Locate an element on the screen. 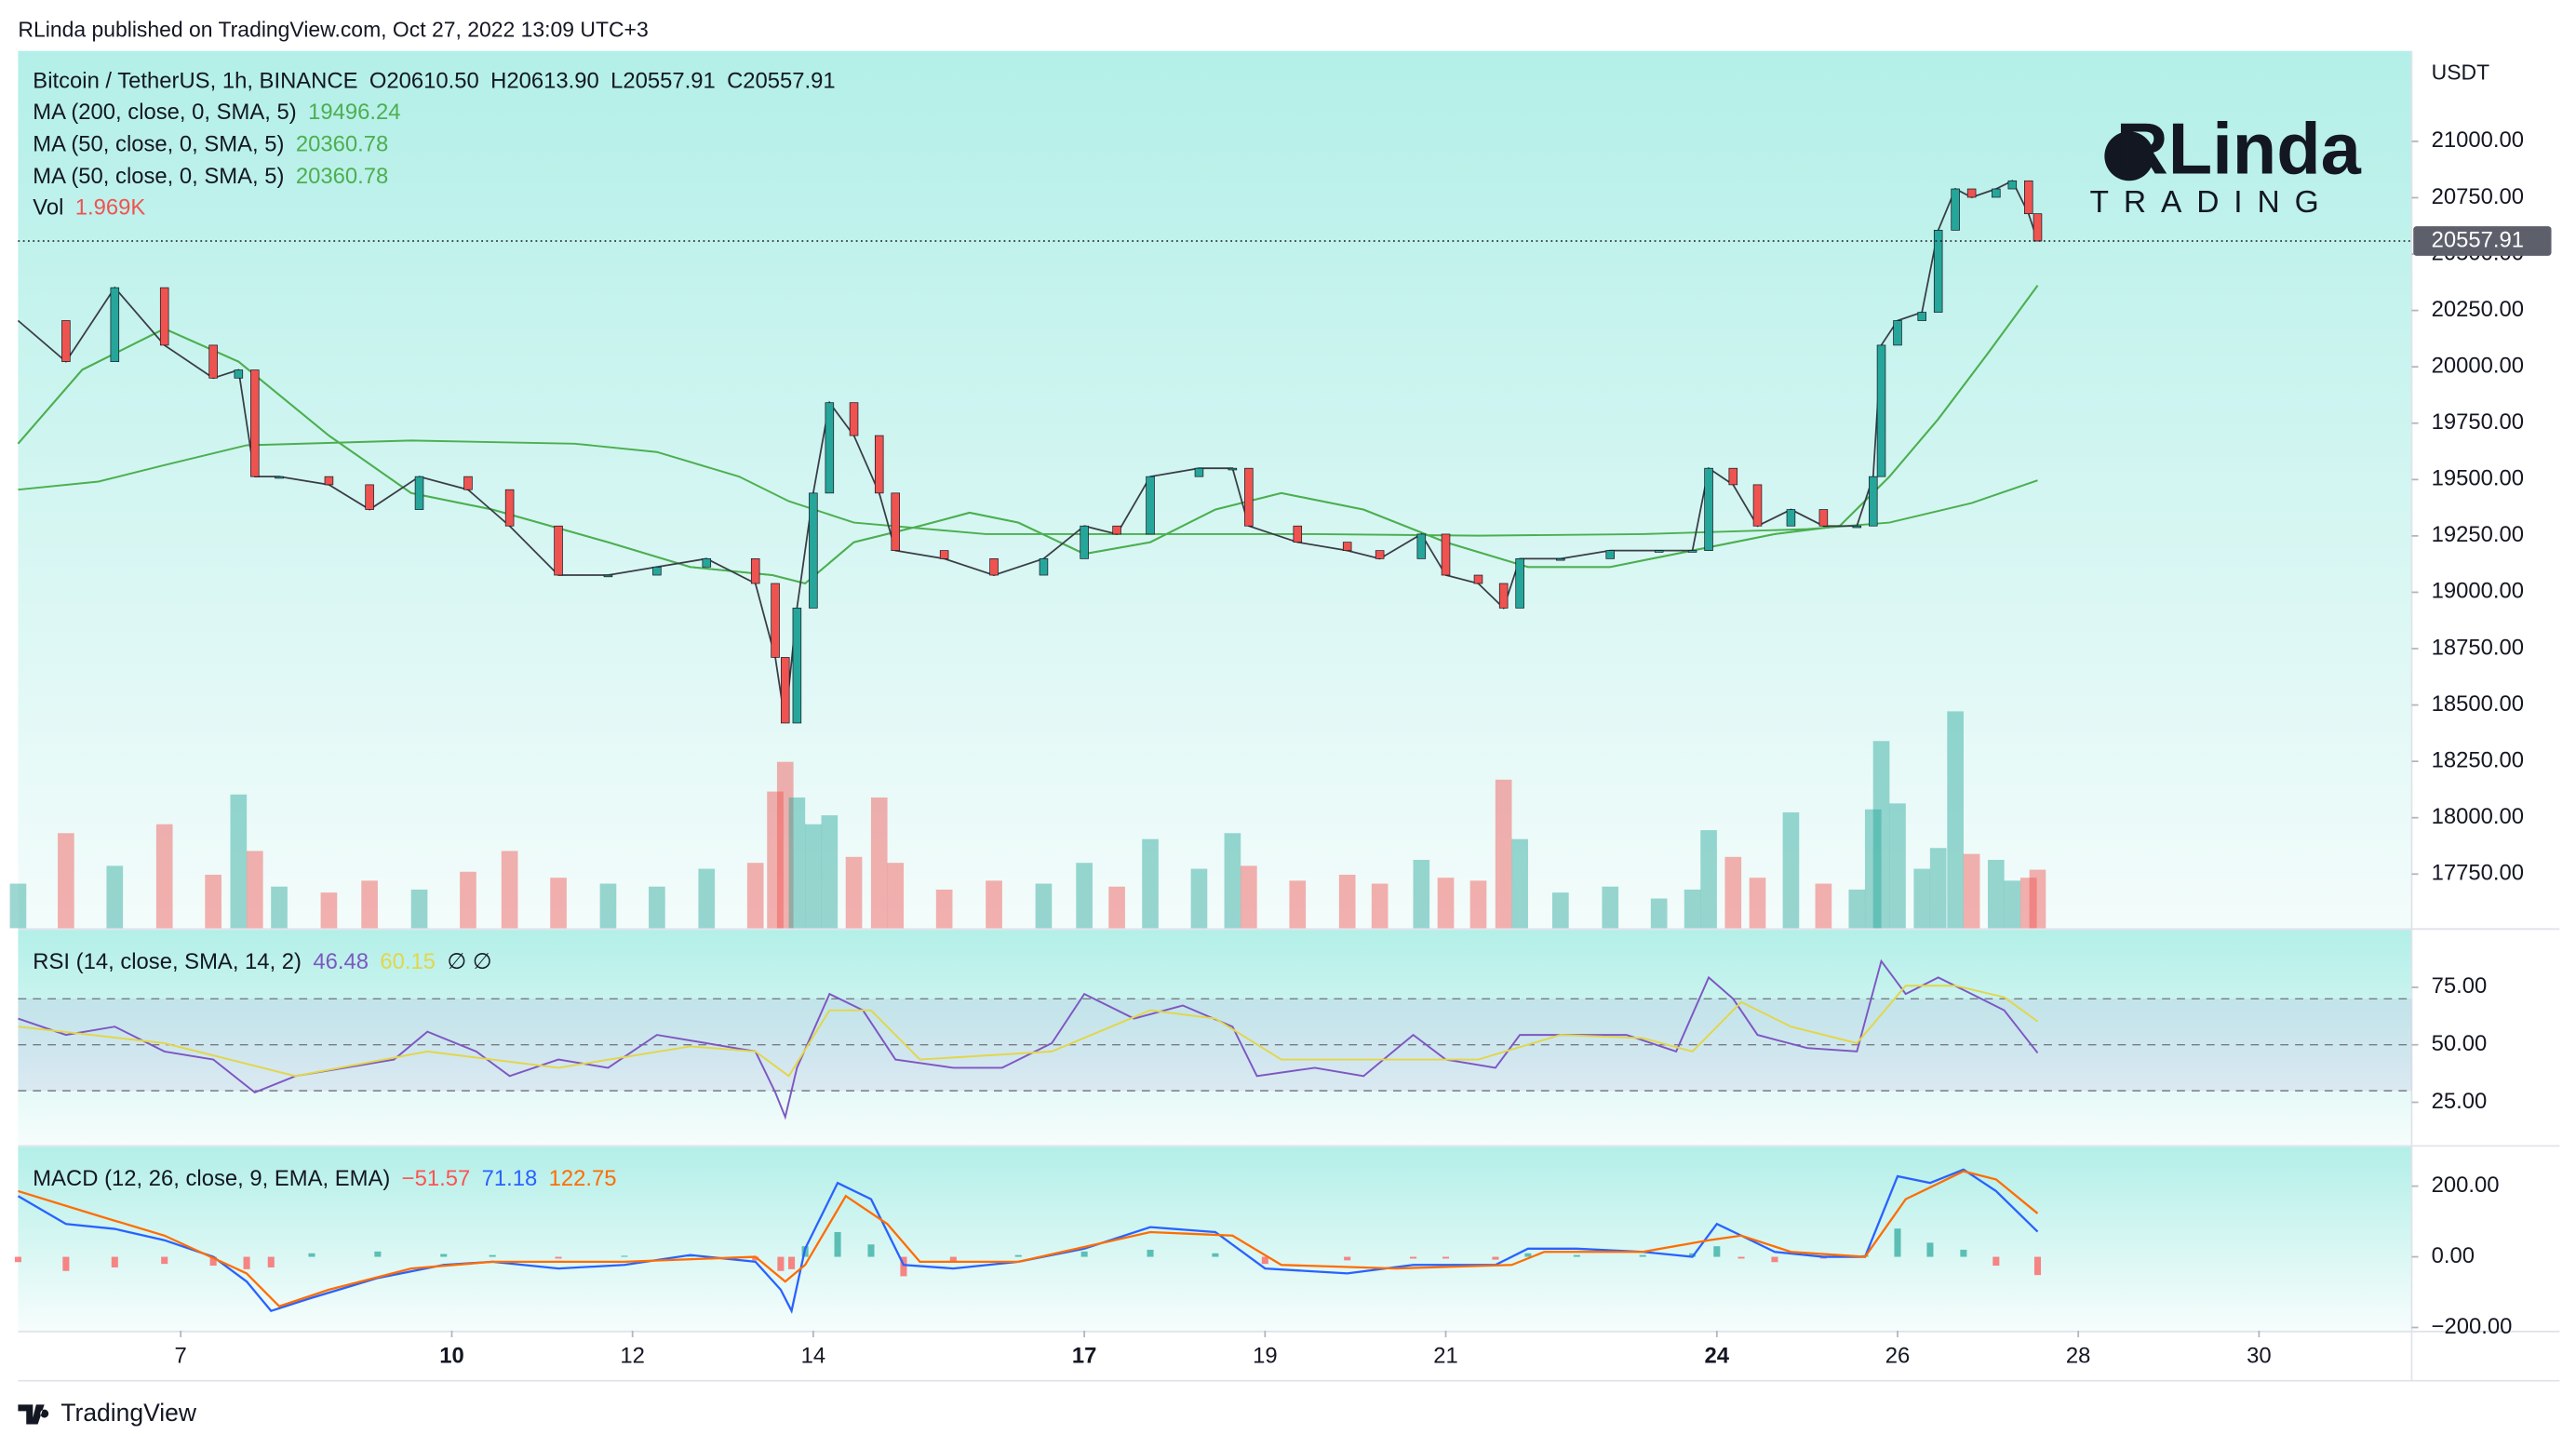 The image size is (2576, 1448). legend-title: MACD (12, 26, close, 9, EMA, EMA) is located at coordinates (211, 1179).